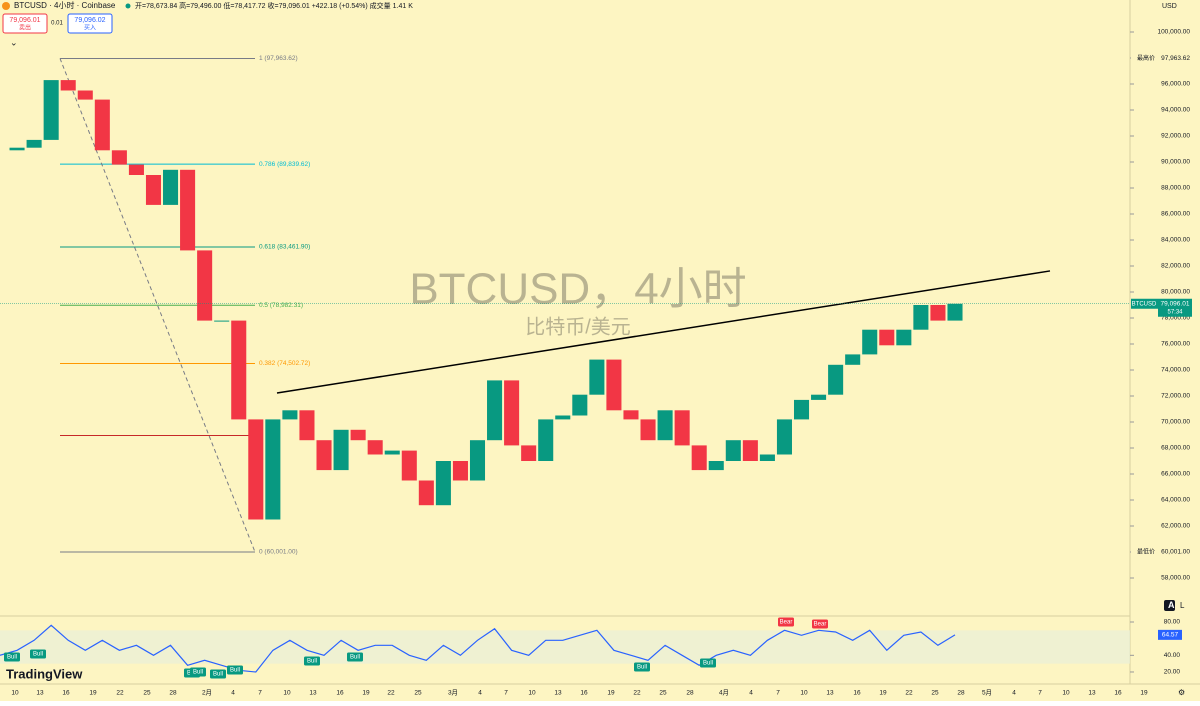 This screenshot has height=706, width=1200. What do you see at coordinates (89, 20) in the screenshot?
I see `buy-price: 79,096.02` at bounding box center [89, 20].